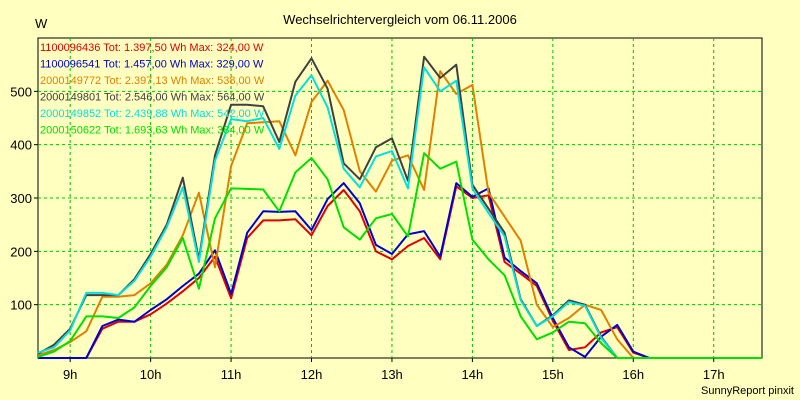  Describe the element at coordinates (400, 19) in the screenshot. I see `chart-title: Wechselrichtervergleich vom 06.11.2006` at that location.